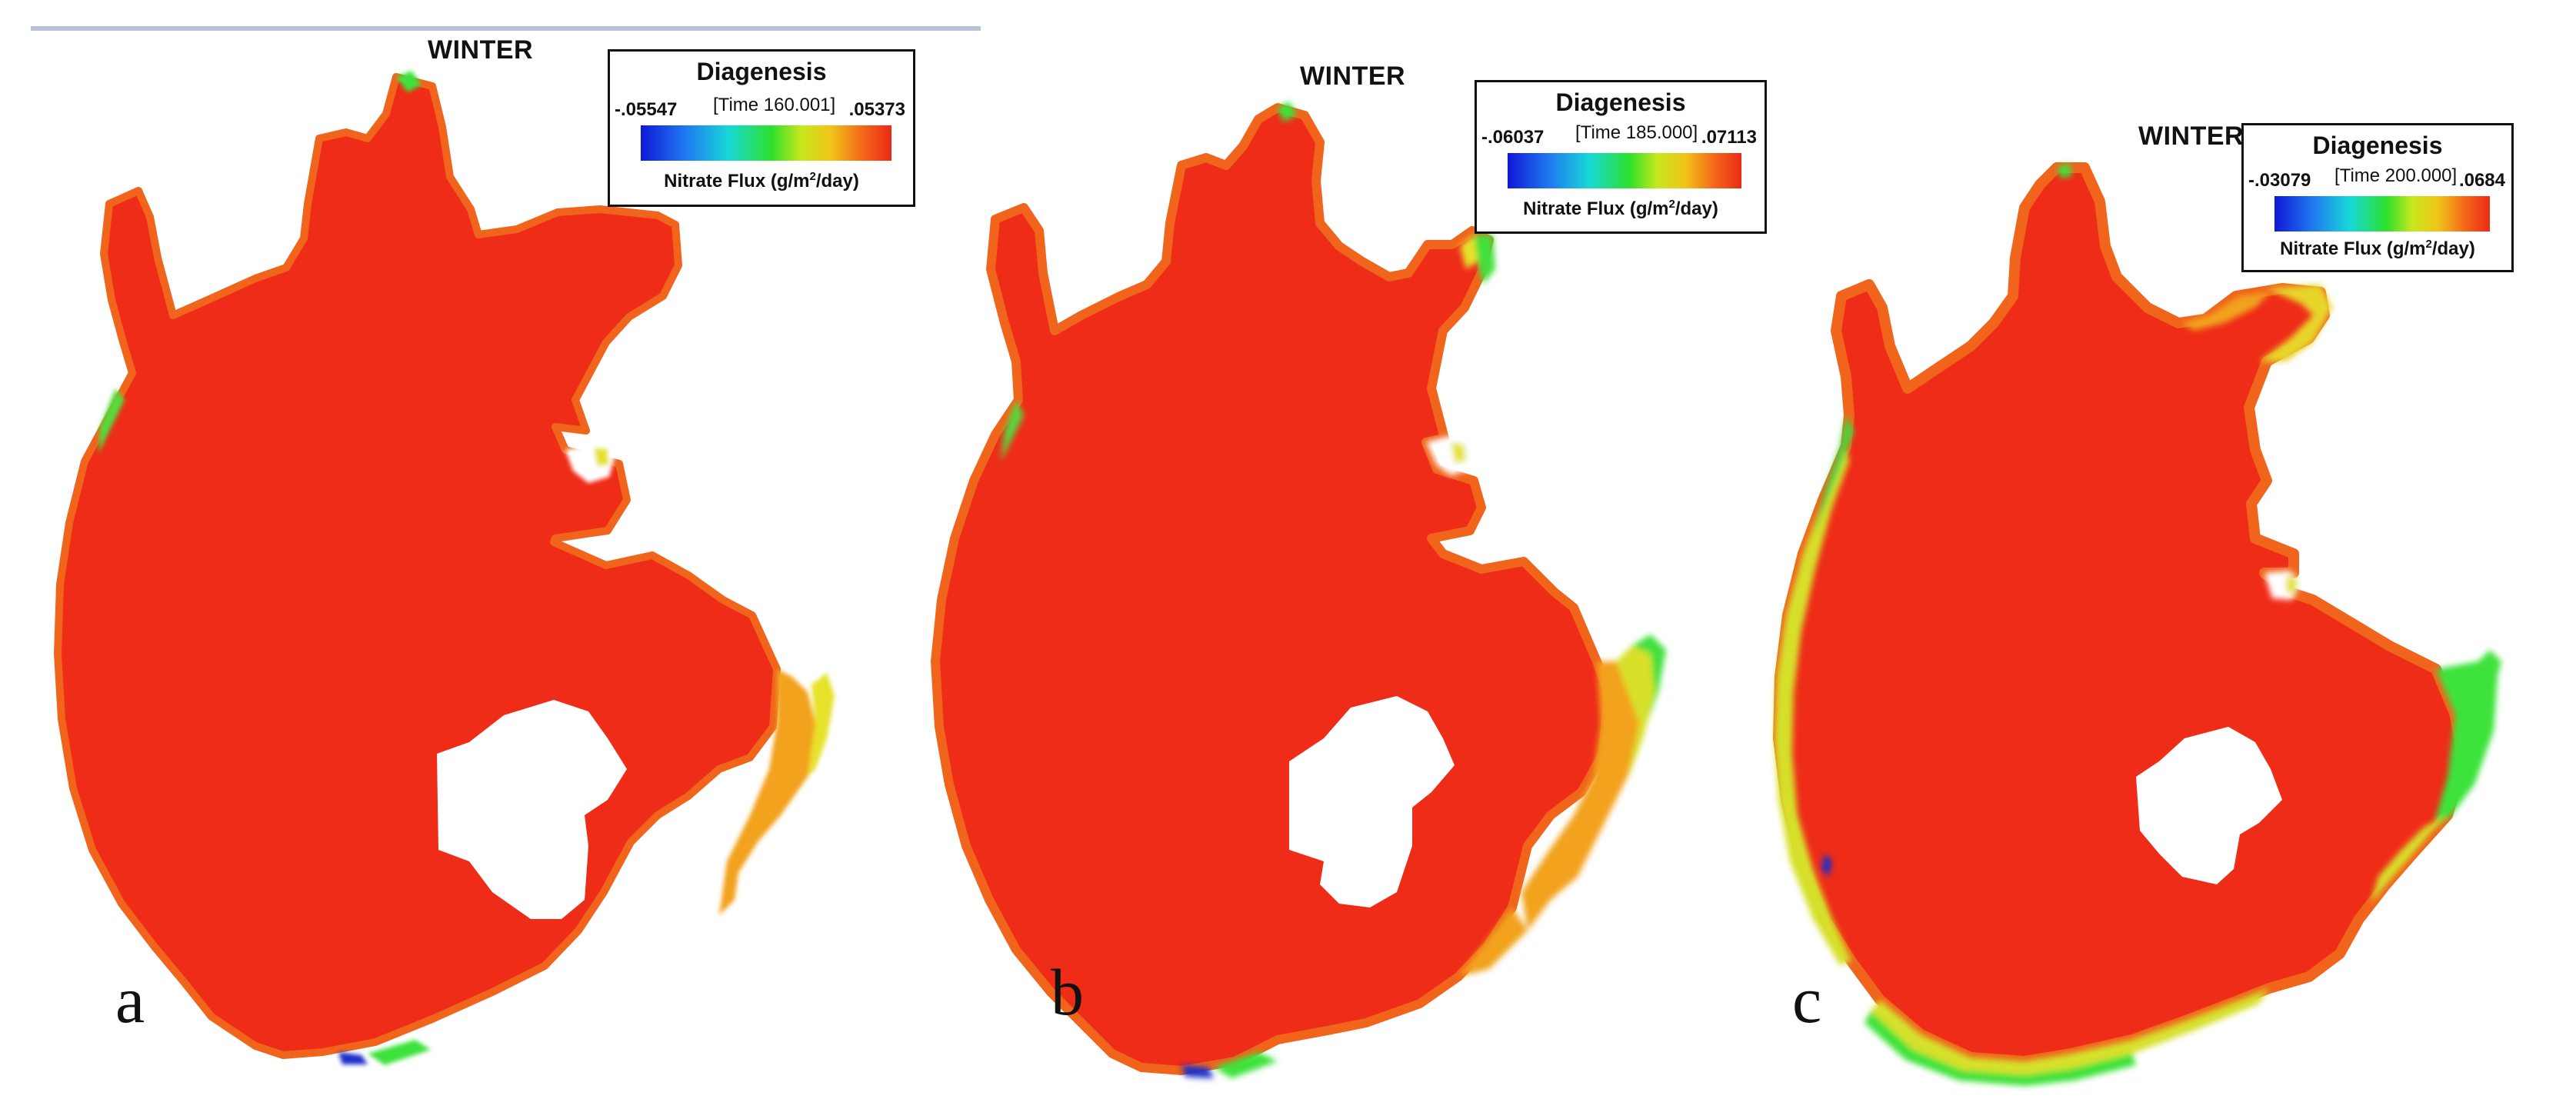  I want to click on inlet-yellow-c, so click(2292, 584).